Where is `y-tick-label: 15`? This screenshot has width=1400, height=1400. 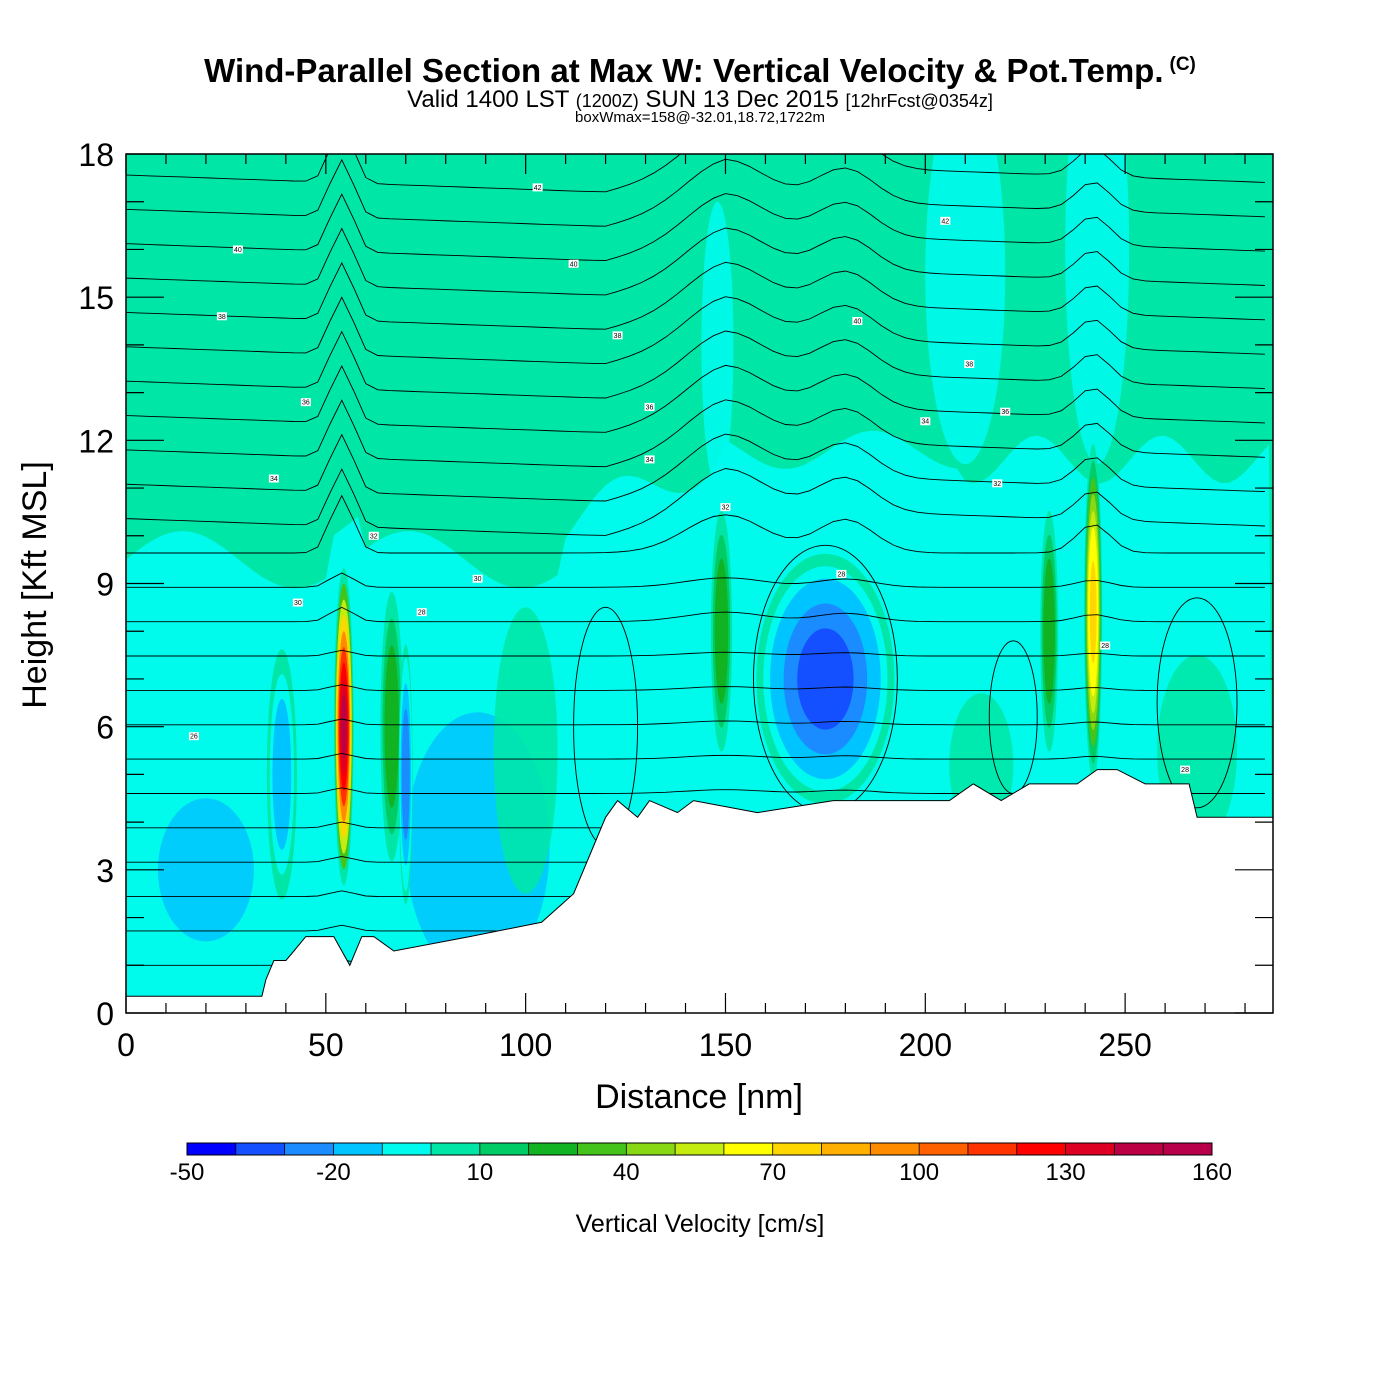 y-tick-label: 15 is located at coordinates (96, 298).